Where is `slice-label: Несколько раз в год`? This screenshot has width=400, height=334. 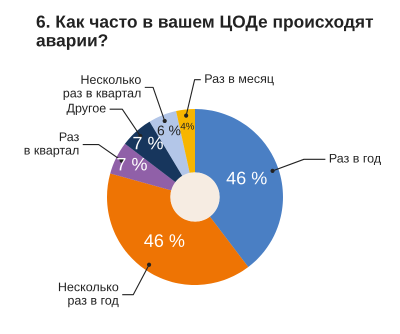 slice-label: Несколько раз в год is located at coordinates (88, 295).